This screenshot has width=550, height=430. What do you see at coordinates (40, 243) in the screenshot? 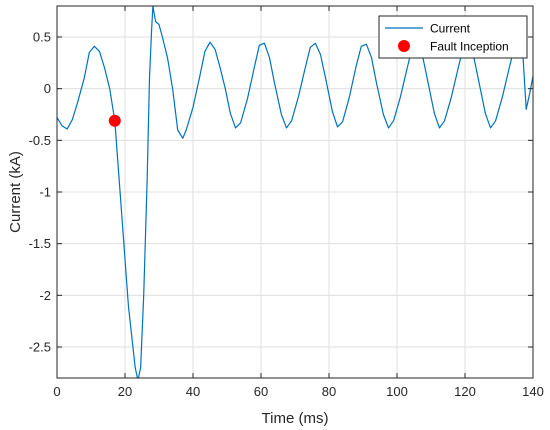
I see `y-tick-label: -1.5` at bounding box center [40, 243].